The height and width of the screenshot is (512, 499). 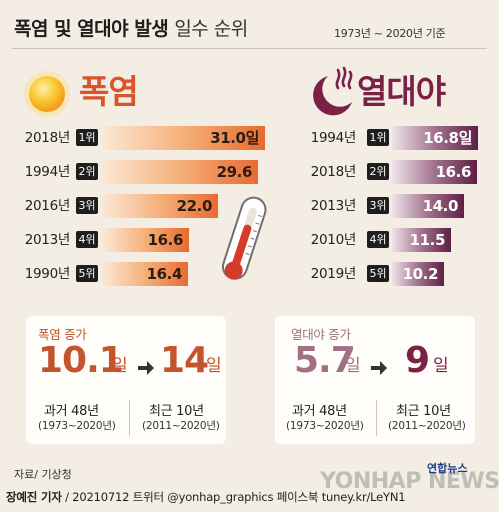 What do you see at coordinates (378, 273) in the screenshot?
I see `tropical-night-rank-badge: 5위` at bounding box center [378, 273].